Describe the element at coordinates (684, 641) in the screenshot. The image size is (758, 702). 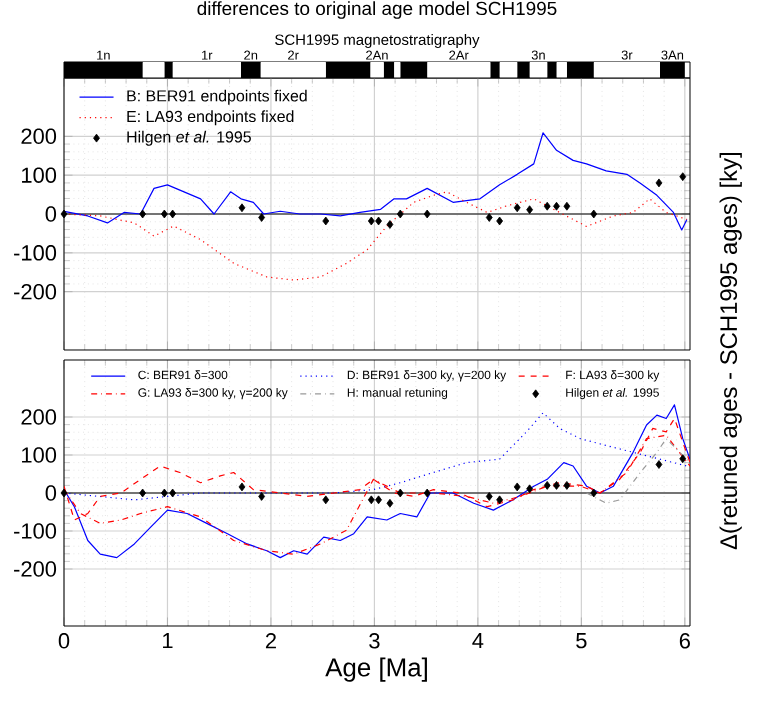
I see `x-tick-label: 6` at that location.